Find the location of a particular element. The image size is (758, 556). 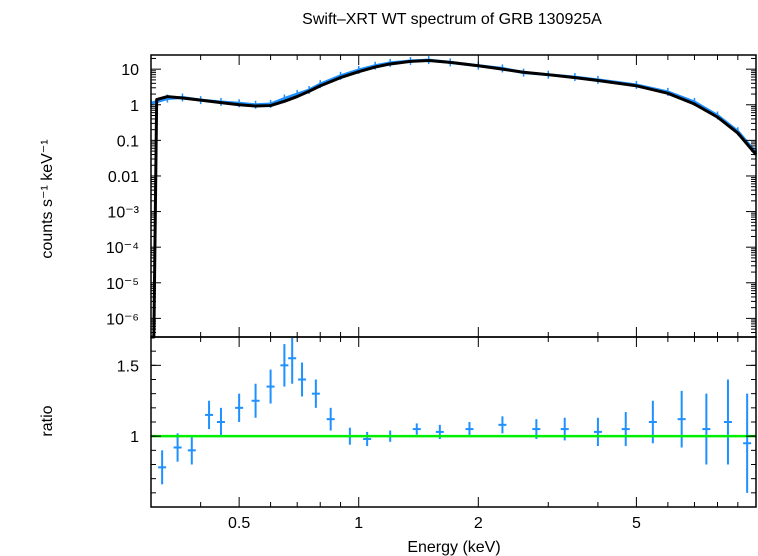

spectrum-y-tick-label: 0.1 is located at coordinates (128, 141).